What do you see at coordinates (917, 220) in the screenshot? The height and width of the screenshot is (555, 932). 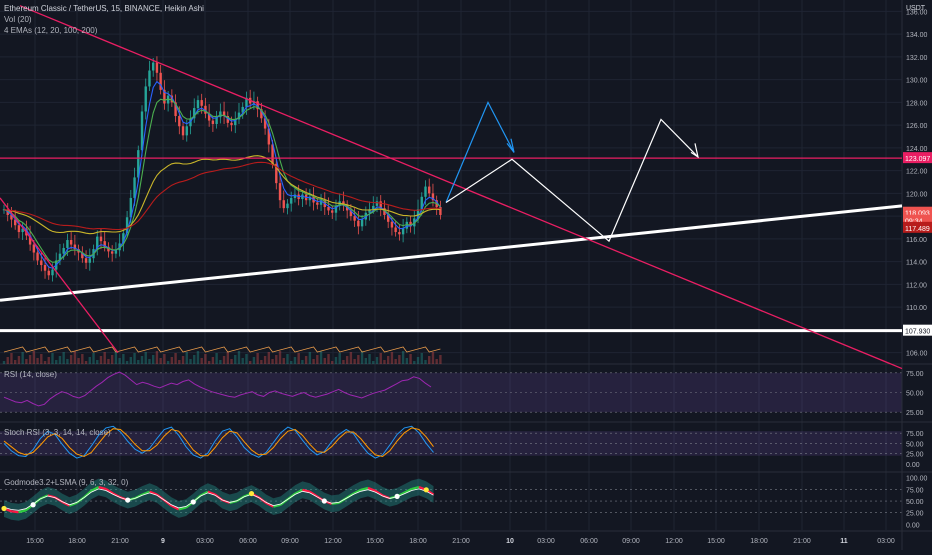 I see `countdown-badge-bg` at bounding box center [917, 220].